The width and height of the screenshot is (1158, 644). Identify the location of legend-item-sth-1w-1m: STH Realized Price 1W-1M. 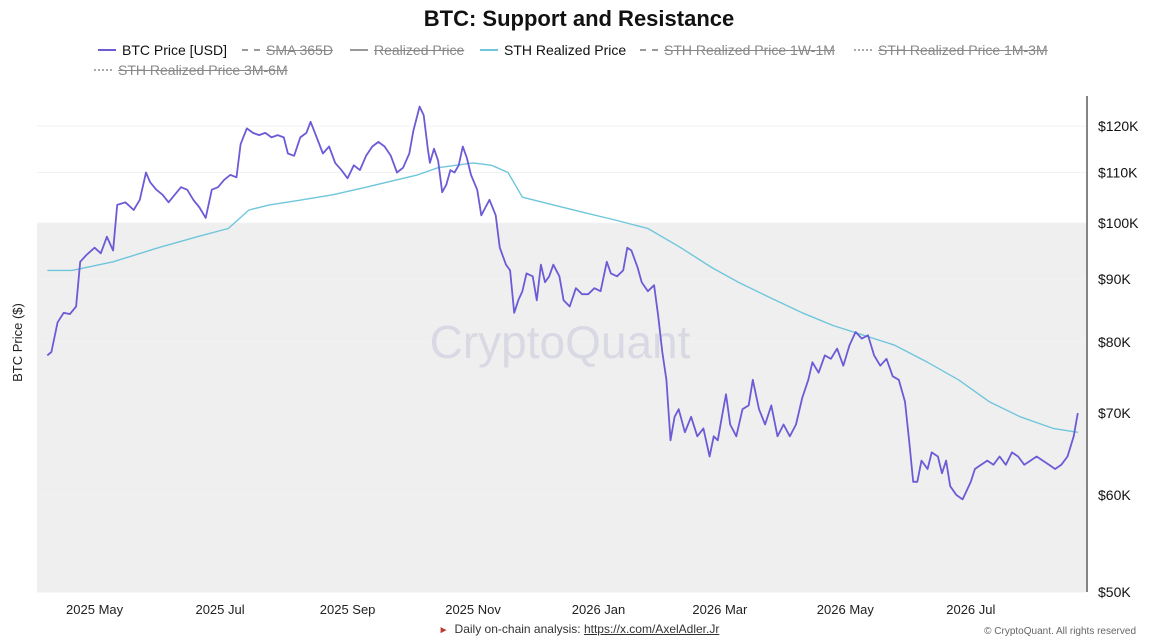
(737, 50).